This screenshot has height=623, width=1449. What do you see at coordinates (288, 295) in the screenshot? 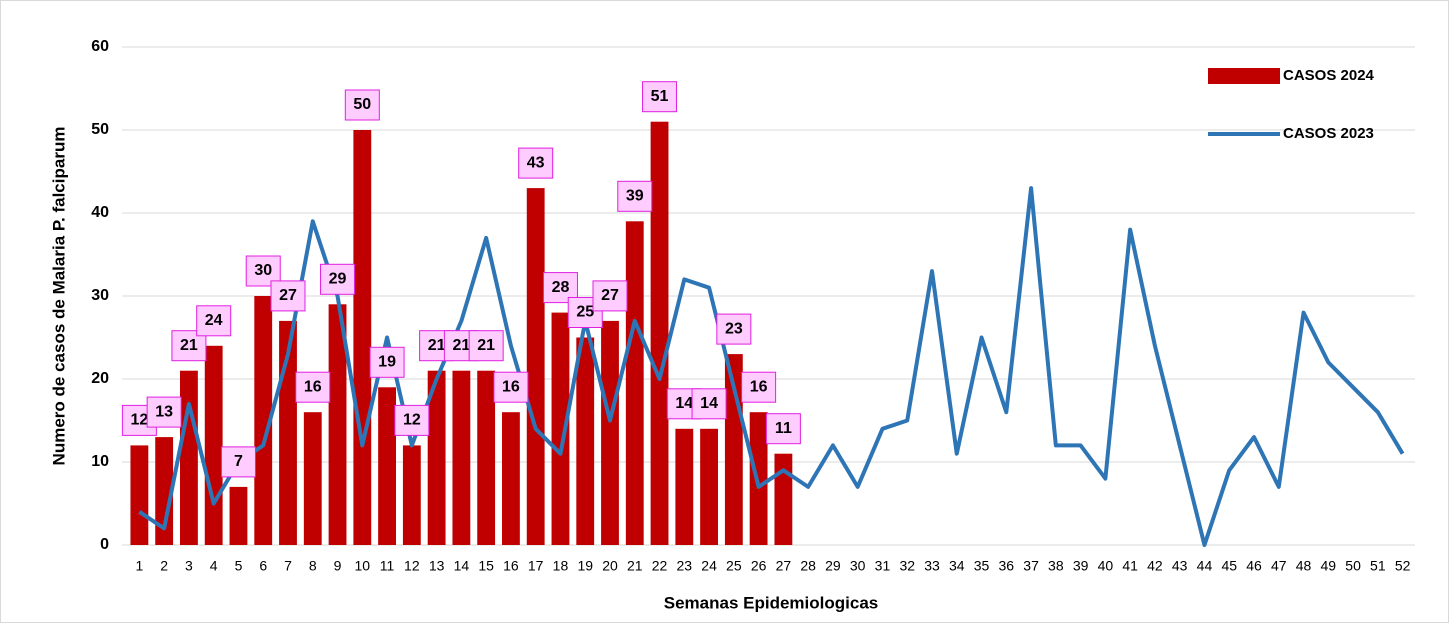
I see `data-label: 27` at bounding box center [288, 295].